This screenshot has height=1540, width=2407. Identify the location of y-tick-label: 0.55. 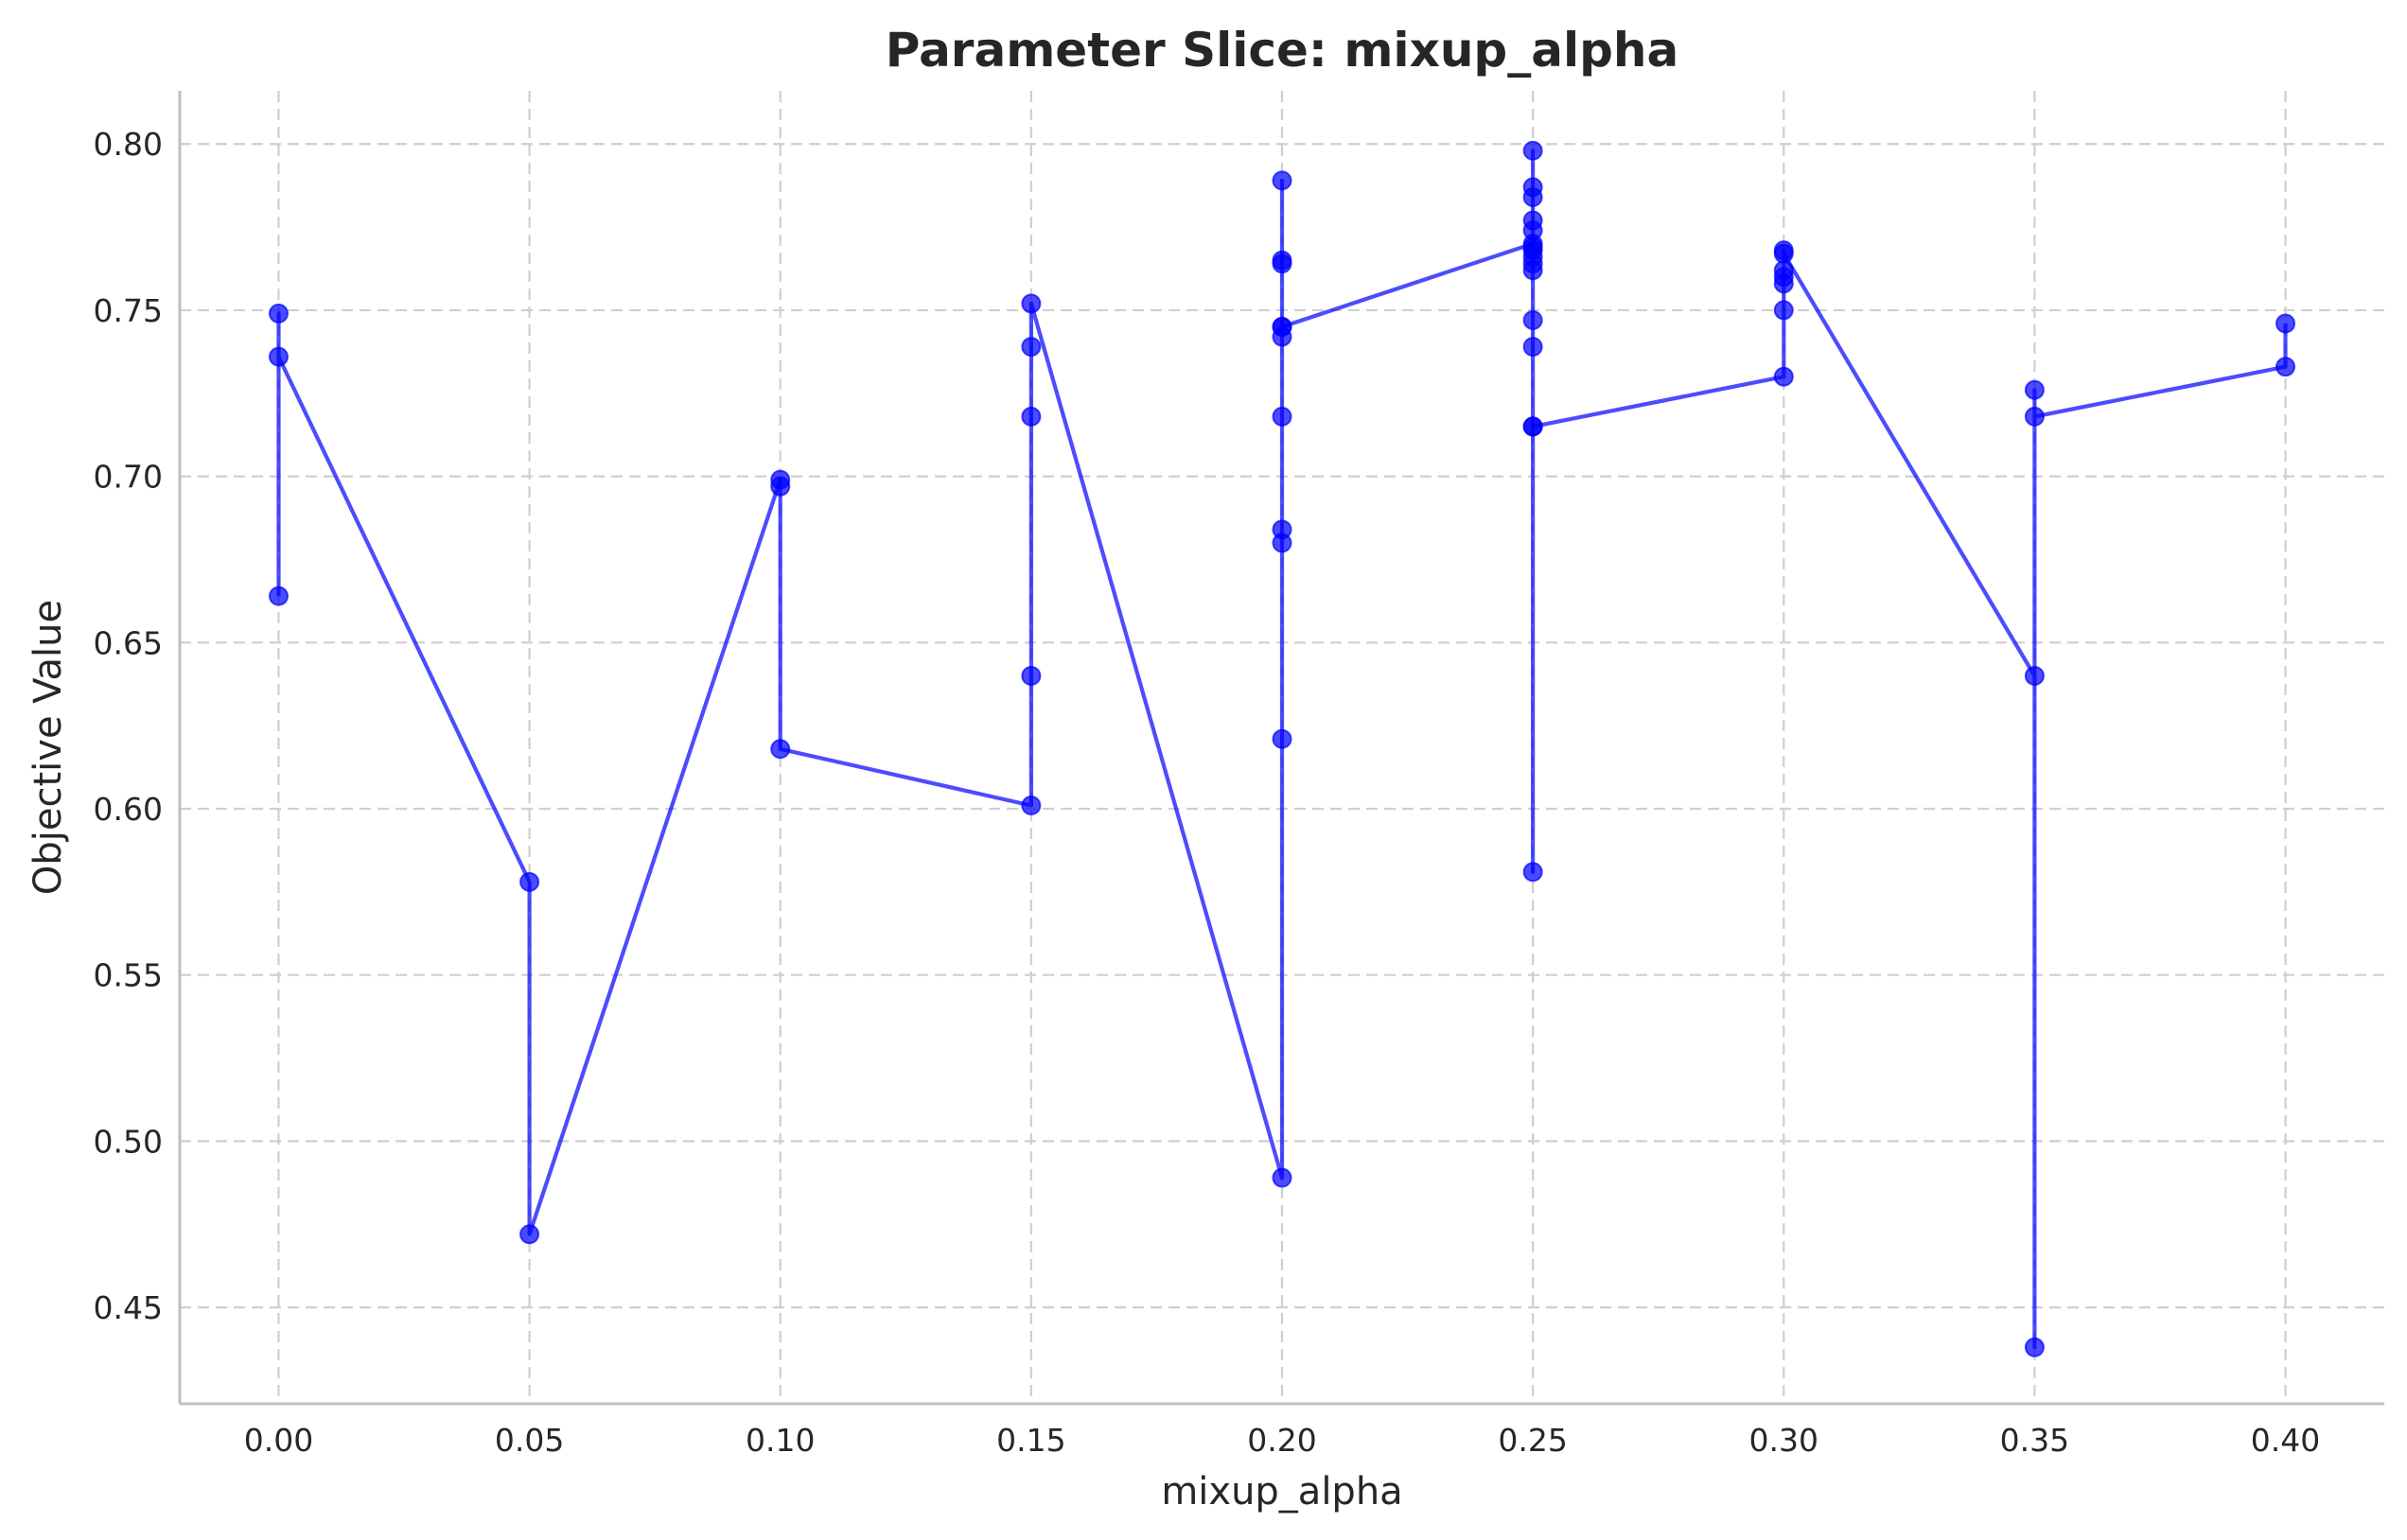
(128, 976).